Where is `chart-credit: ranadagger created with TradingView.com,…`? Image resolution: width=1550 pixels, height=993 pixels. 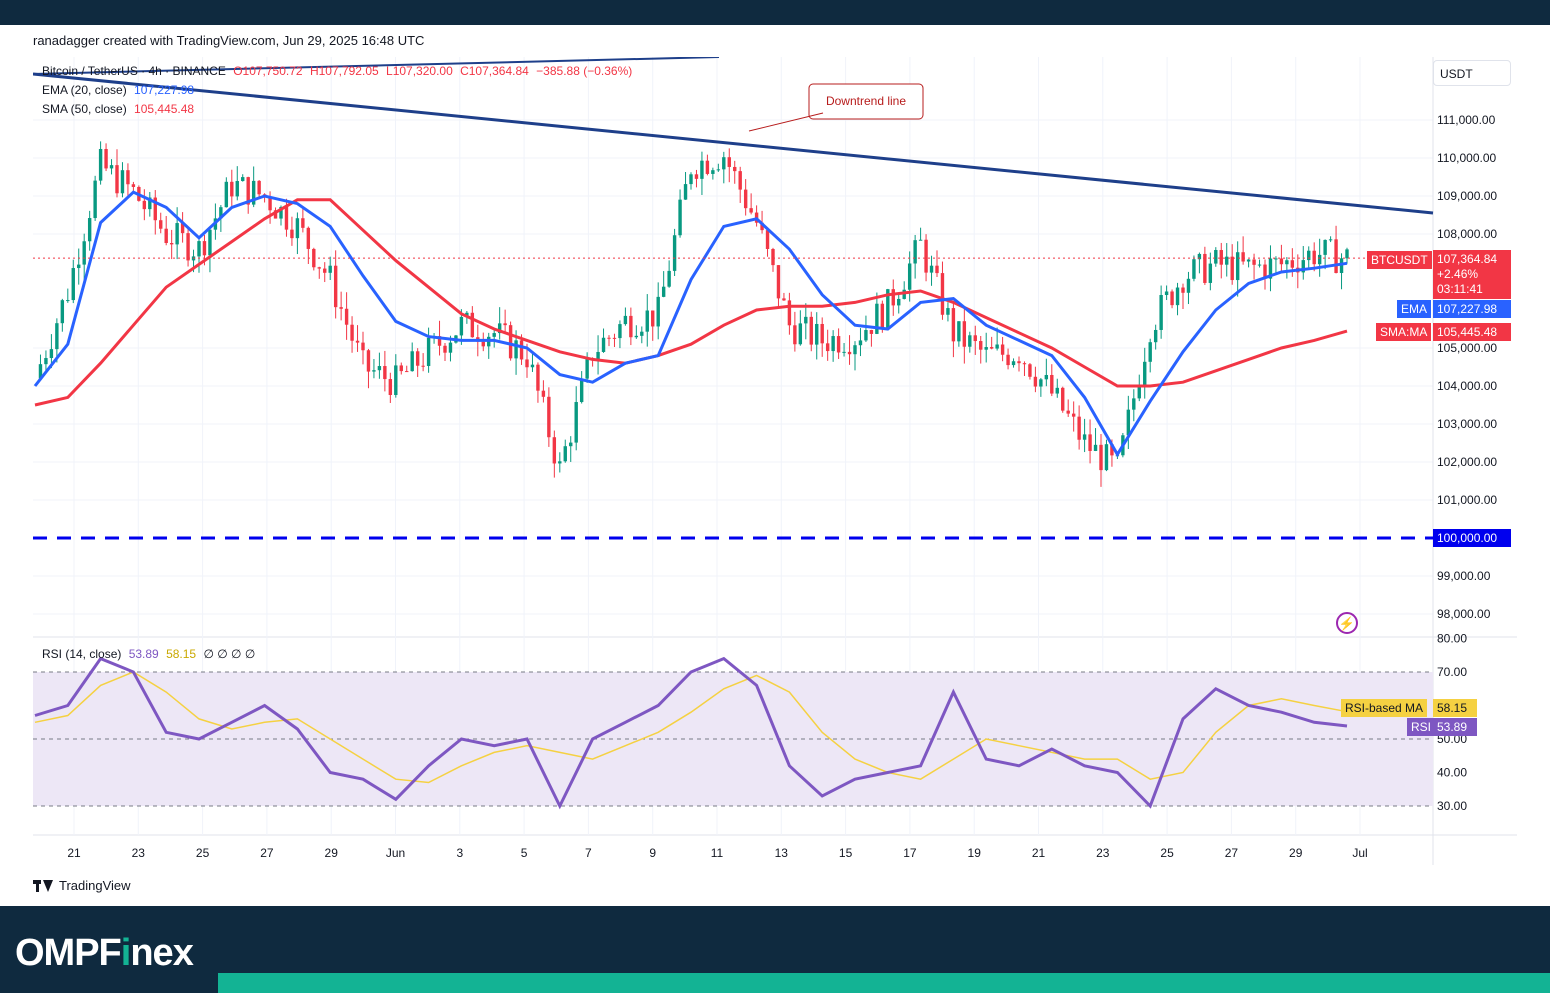 chart-credit: ranadagger created with TradingView.com,… is located at coordinates (229, 40).